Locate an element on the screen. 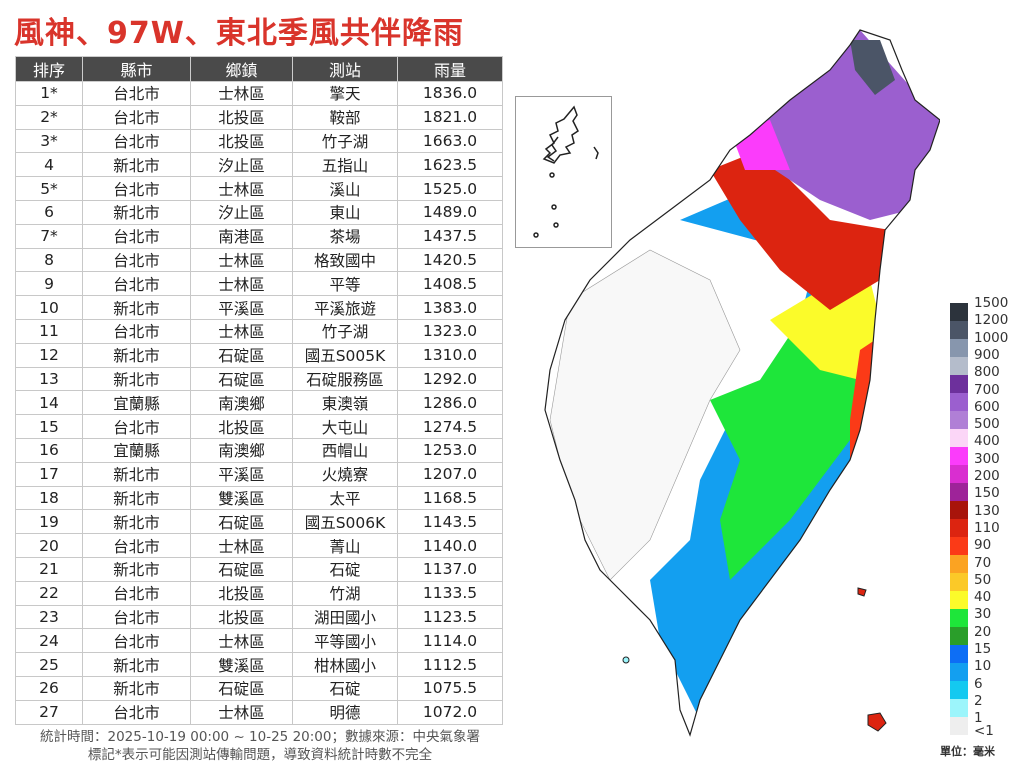 Image resolution: width=1024 pixels, height=768 pixels. asterisk-note: 標記*表示可能因測站傳輸問題，導致資料統計時數不完全 is located at coordinates (260, 755).